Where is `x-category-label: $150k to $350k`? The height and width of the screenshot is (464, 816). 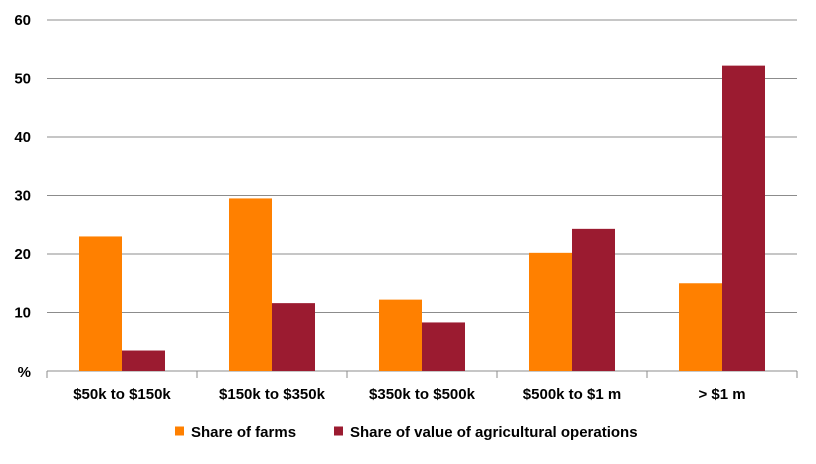 x-category-label: $150k to $350k is located at coordinates (272, 394).